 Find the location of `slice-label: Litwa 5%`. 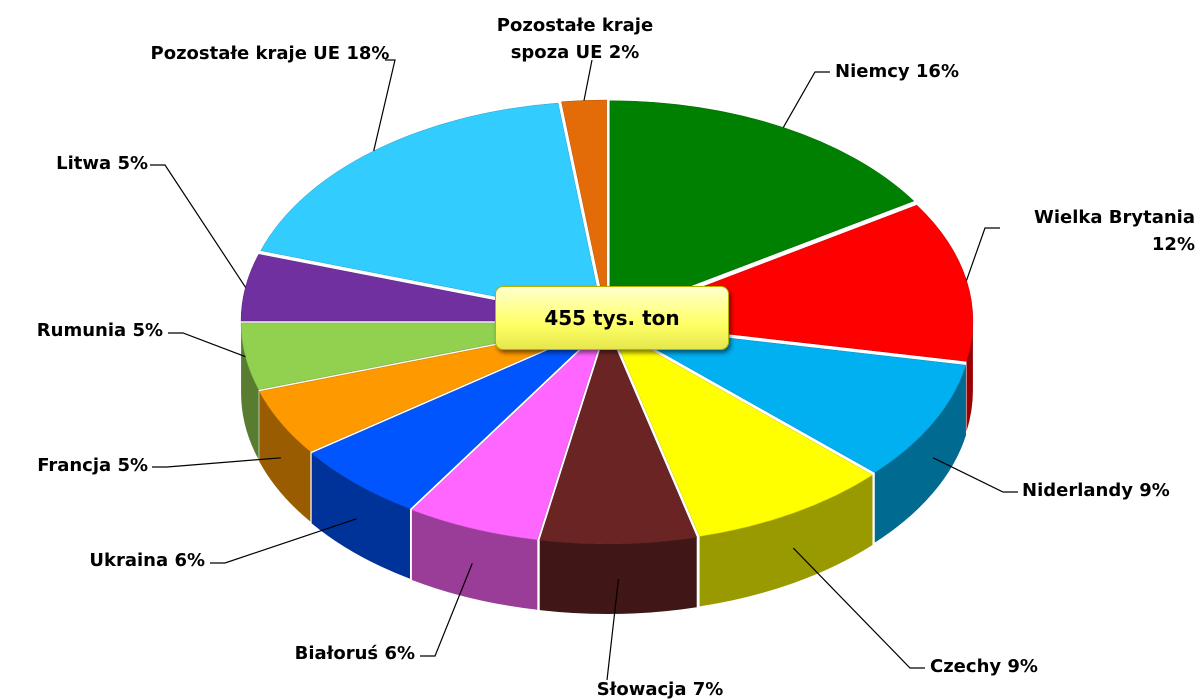

slice-label: Litwa 5% is located at coordinates (74, 163).